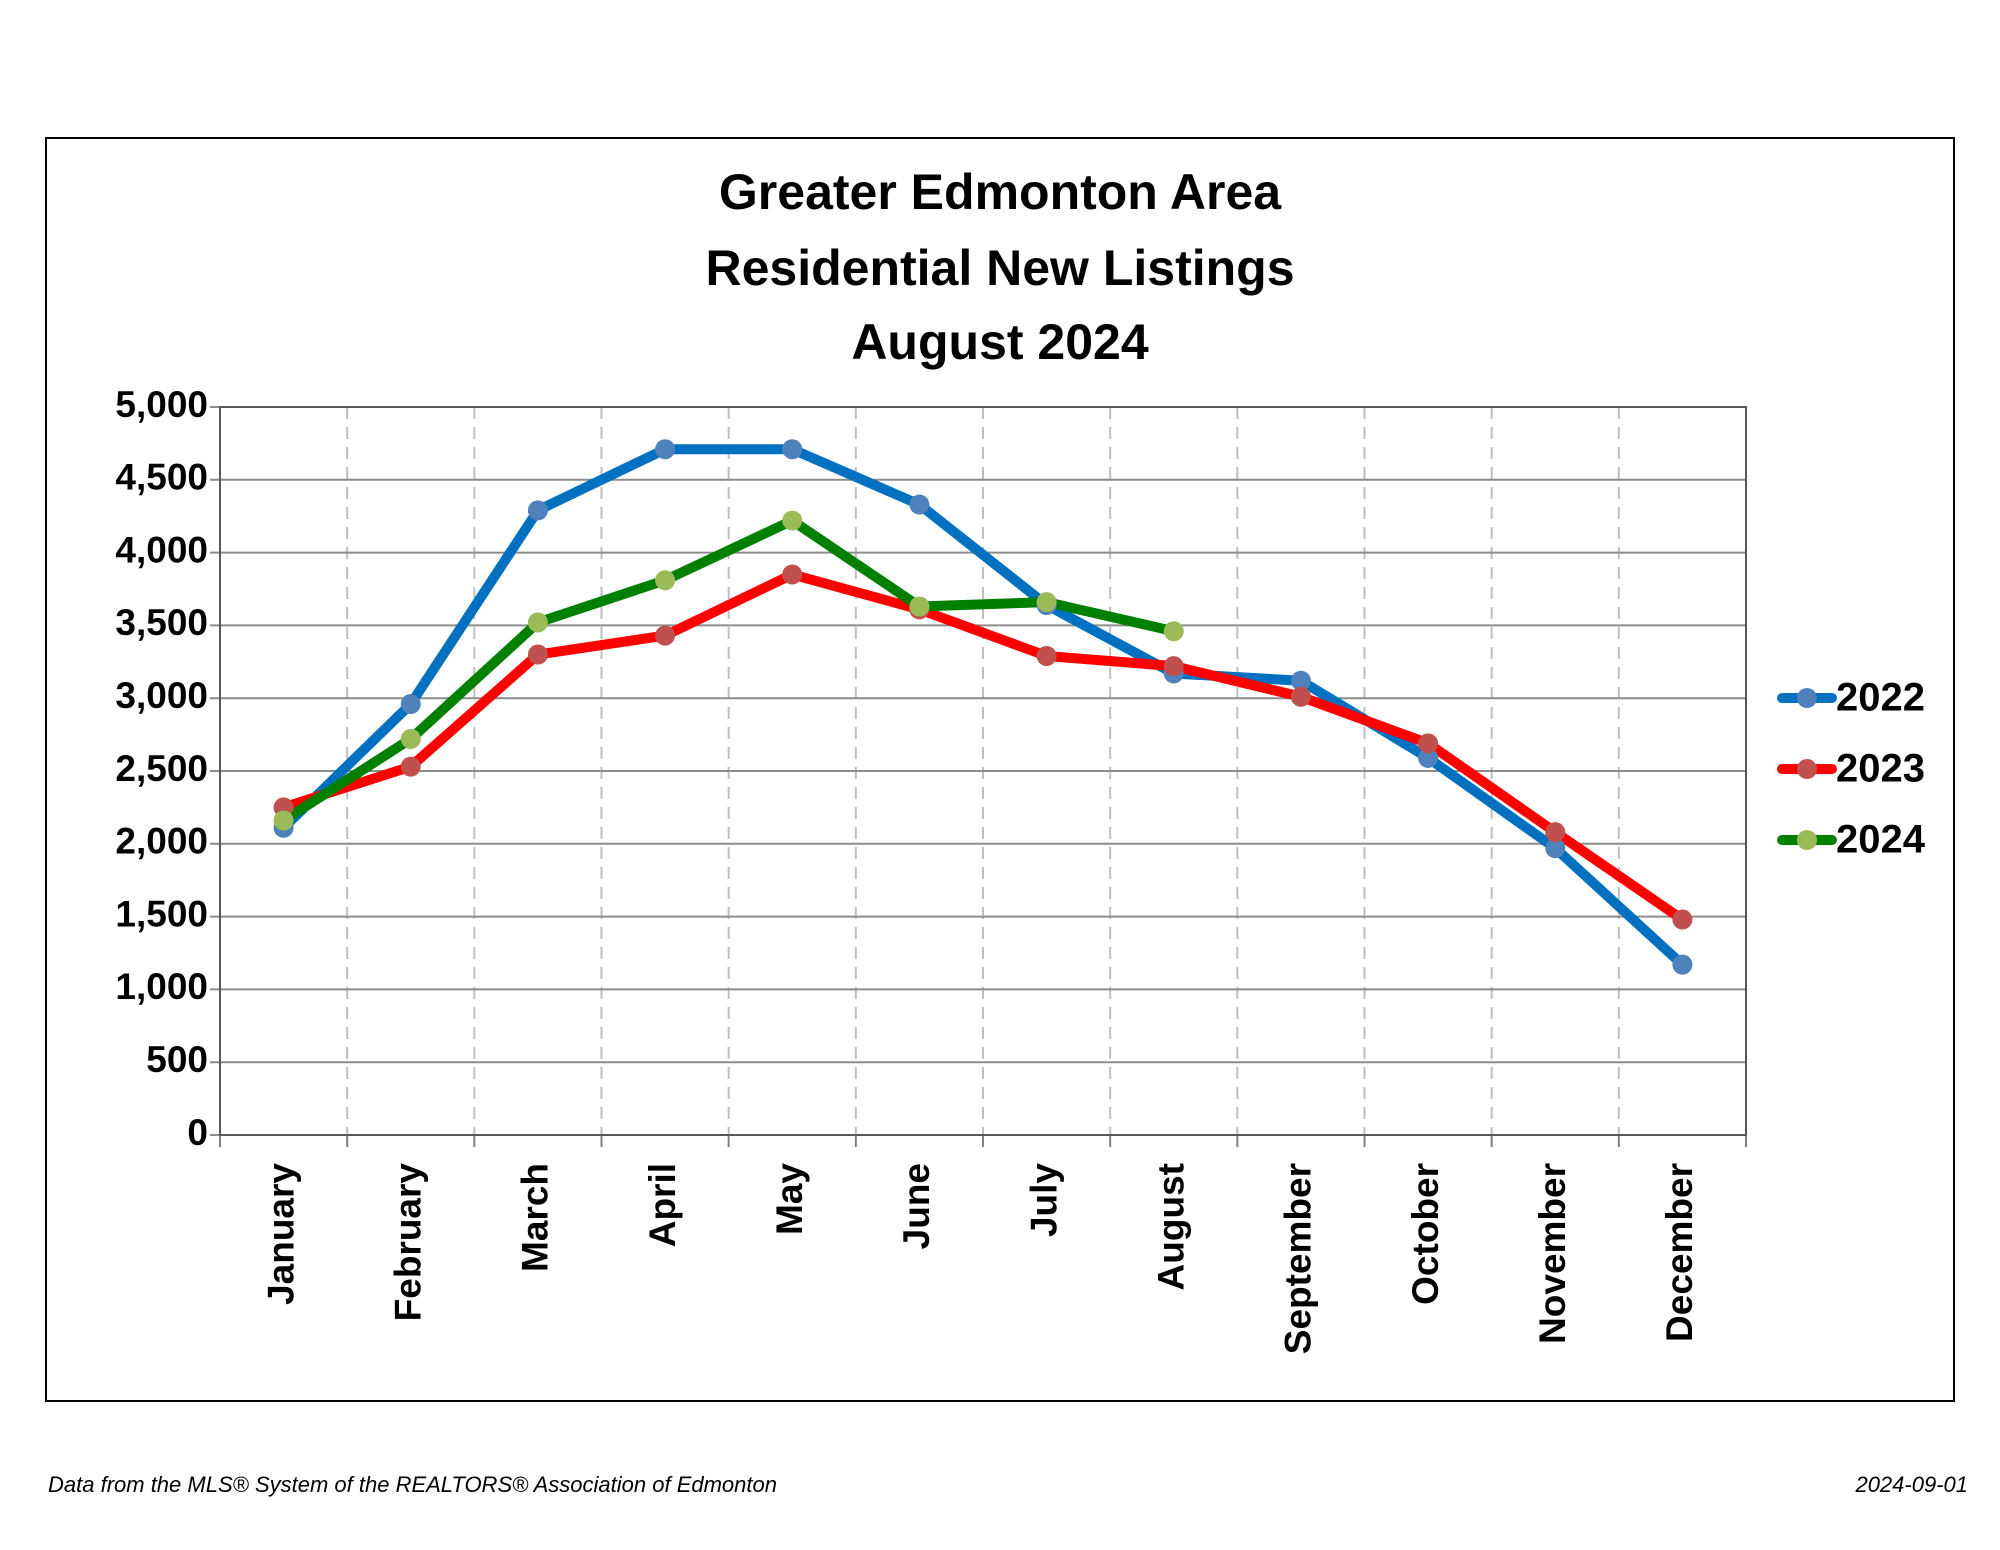 This screenshot has width=2000, height=1550. I want to click on y-tick-label: 3,500, so click(161, 622).